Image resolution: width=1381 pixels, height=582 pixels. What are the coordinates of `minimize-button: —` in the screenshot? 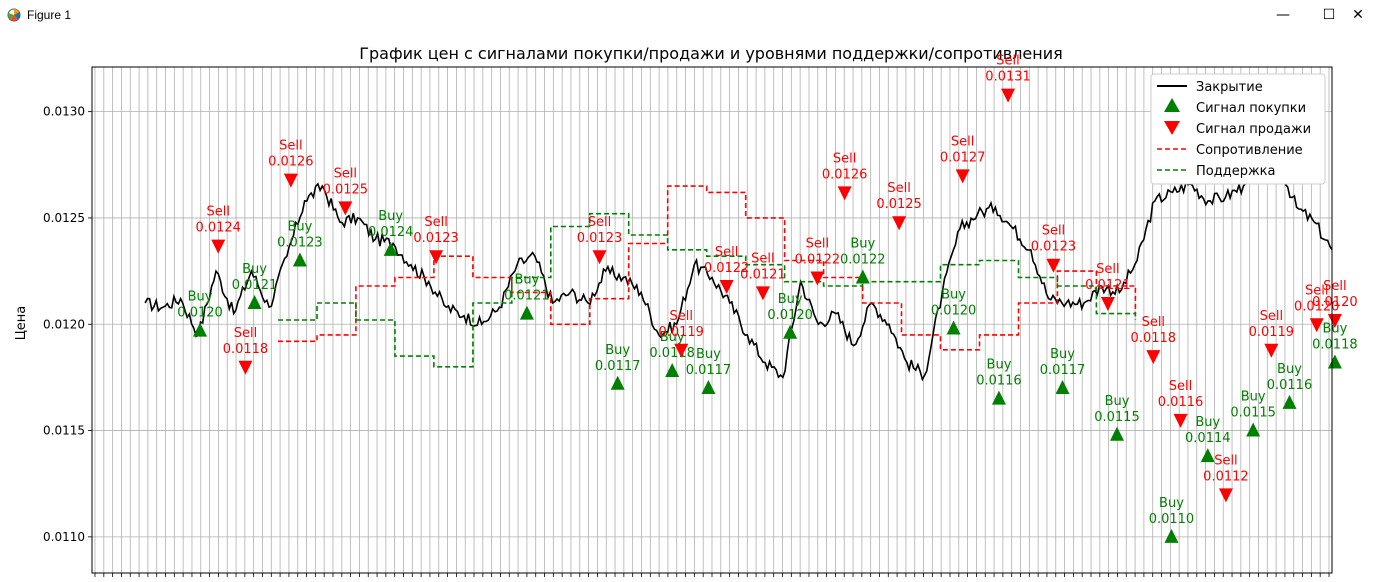 It's located at (1283, 15).